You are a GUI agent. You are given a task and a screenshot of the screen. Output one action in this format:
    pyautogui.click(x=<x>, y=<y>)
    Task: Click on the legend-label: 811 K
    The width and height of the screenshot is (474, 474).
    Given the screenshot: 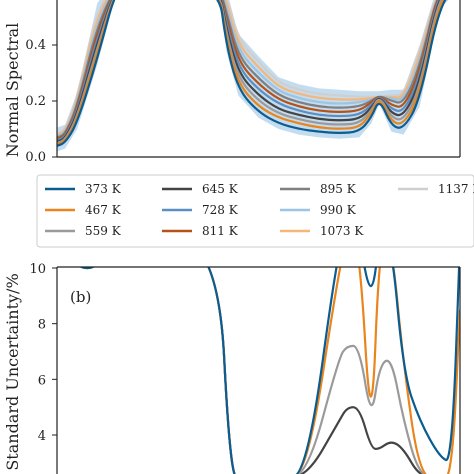 What is the action you would take?
    pyautogui.click(x=220, y=231)
    